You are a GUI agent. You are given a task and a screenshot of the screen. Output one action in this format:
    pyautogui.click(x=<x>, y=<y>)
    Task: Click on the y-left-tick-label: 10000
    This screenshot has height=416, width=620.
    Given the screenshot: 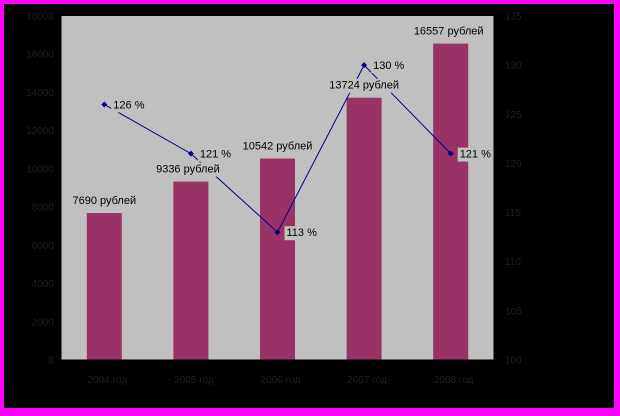 What is the action you would take?
    pyautogui.click(x=40, y=169)
    